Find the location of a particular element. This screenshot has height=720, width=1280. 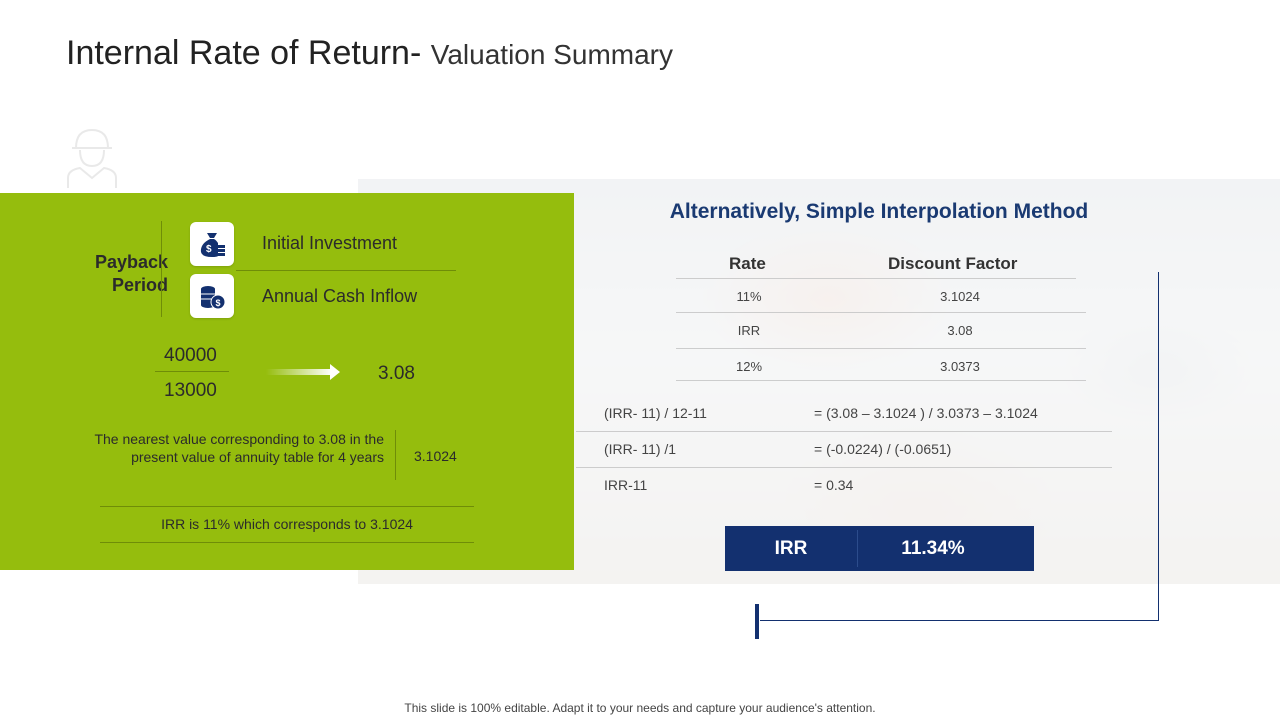

money-bag-icon: $ is located at coordinates (212, 245).